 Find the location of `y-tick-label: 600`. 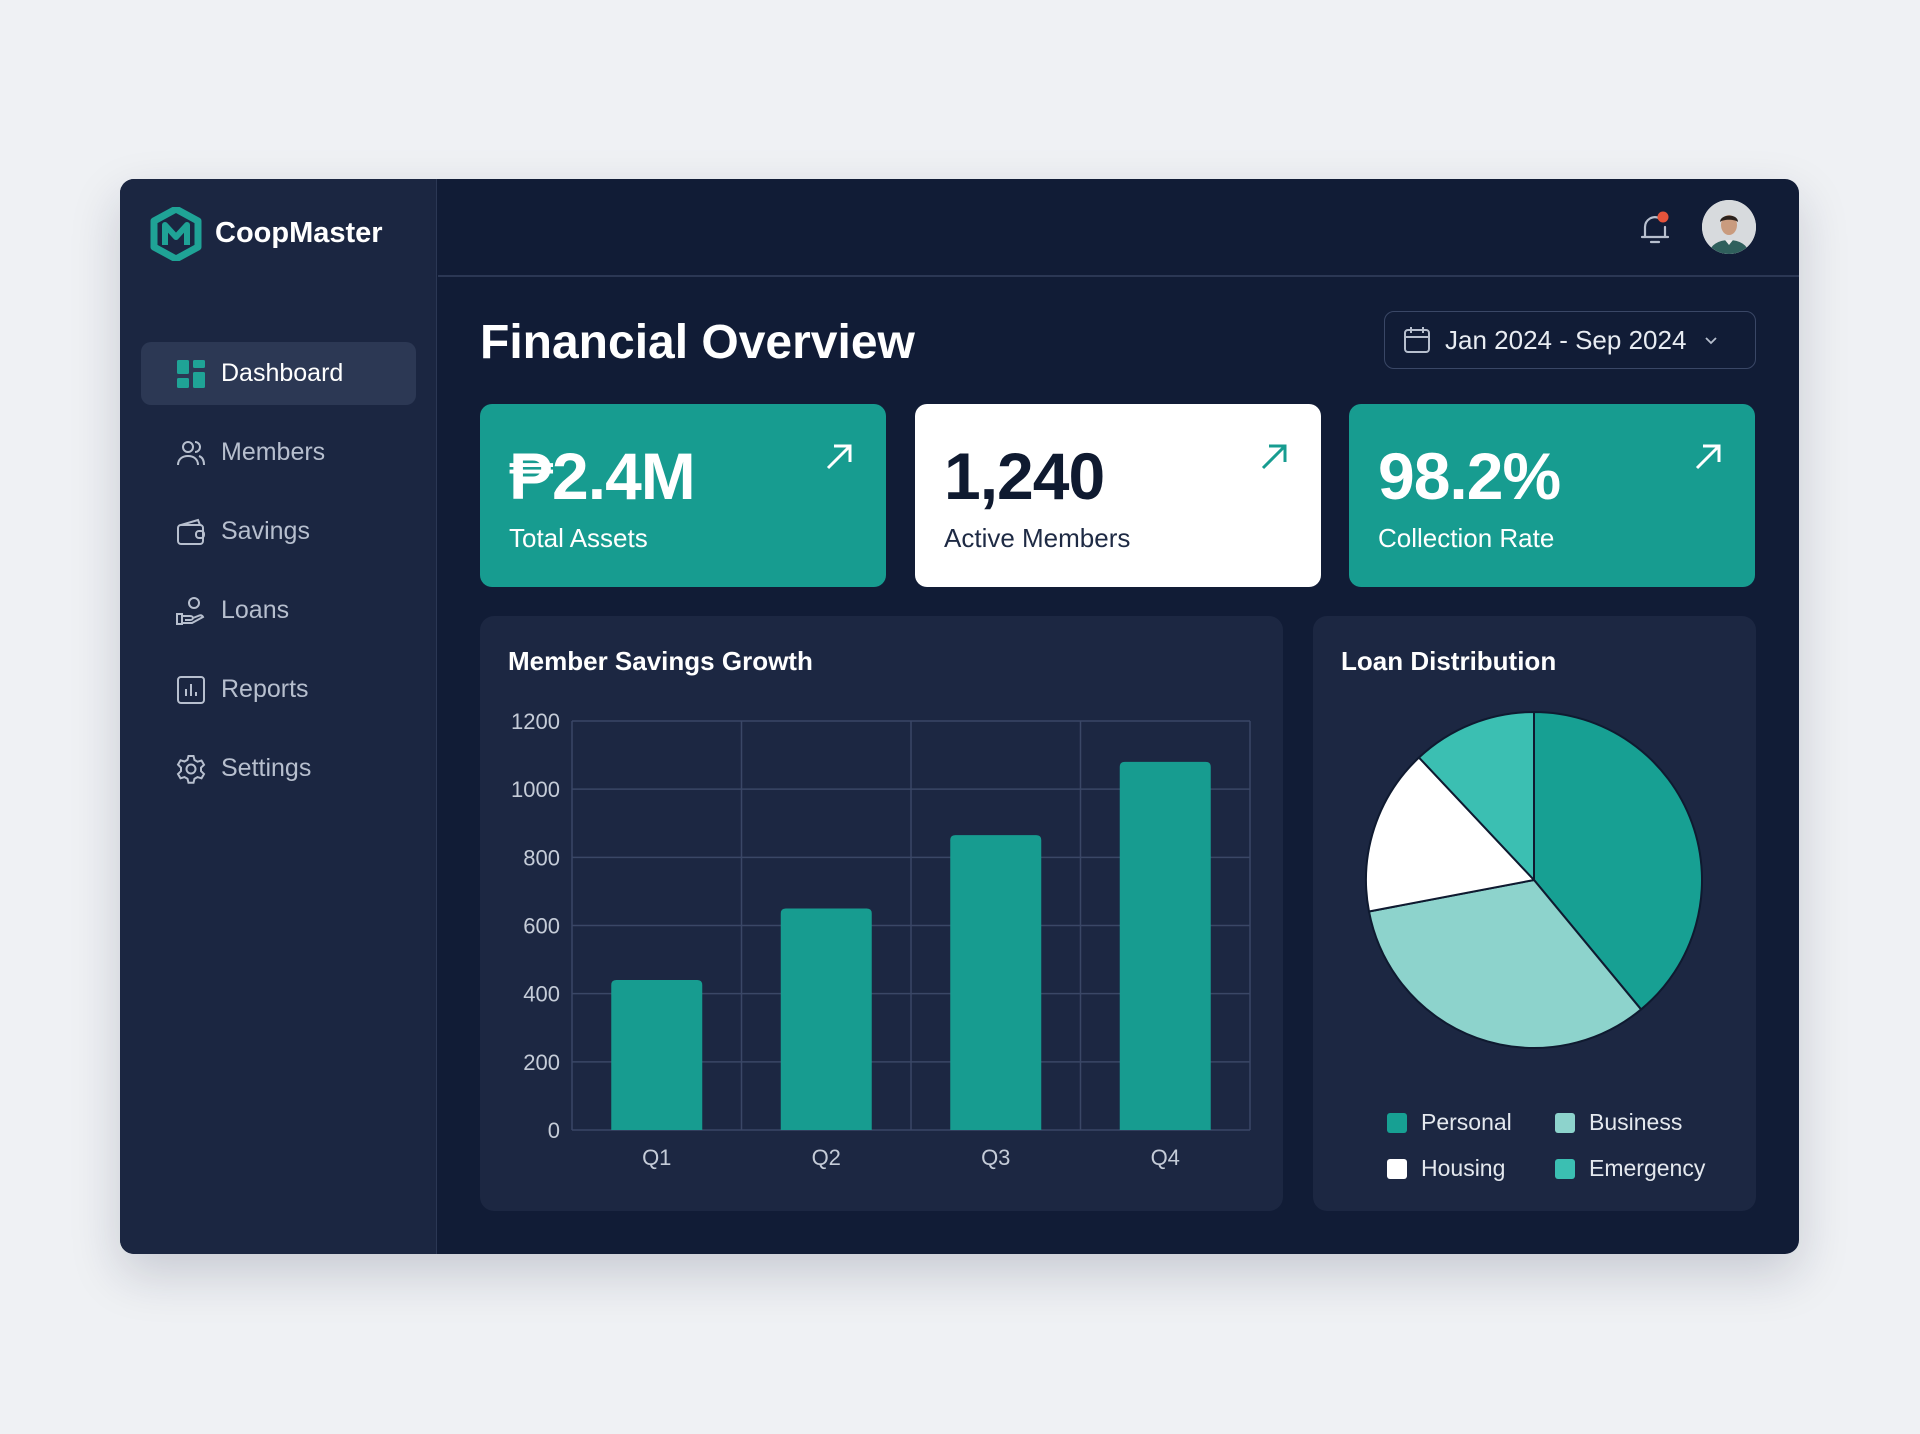

y-tick-label: 600 is located at coordinates (541, 926).